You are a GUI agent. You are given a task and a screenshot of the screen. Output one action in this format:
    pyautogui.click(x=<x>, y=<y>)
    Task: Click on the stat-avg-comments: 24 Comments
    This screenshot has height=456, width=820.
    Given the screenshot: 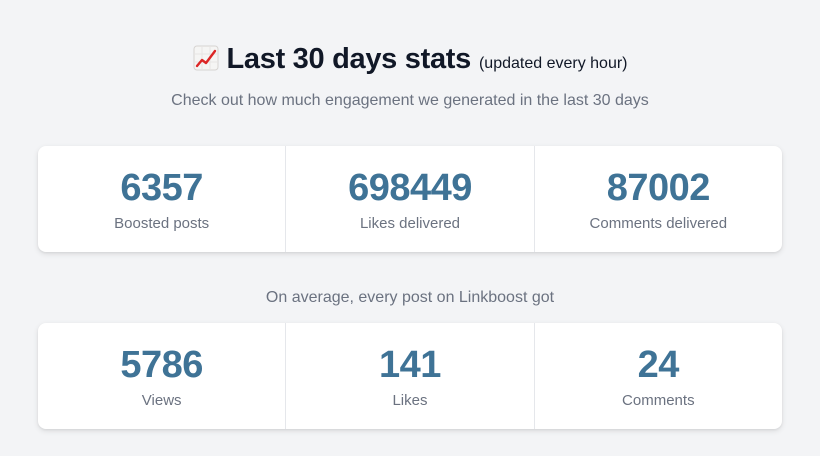 What is the action you would take?
    pyautogui.click(x=658, y=376)
    